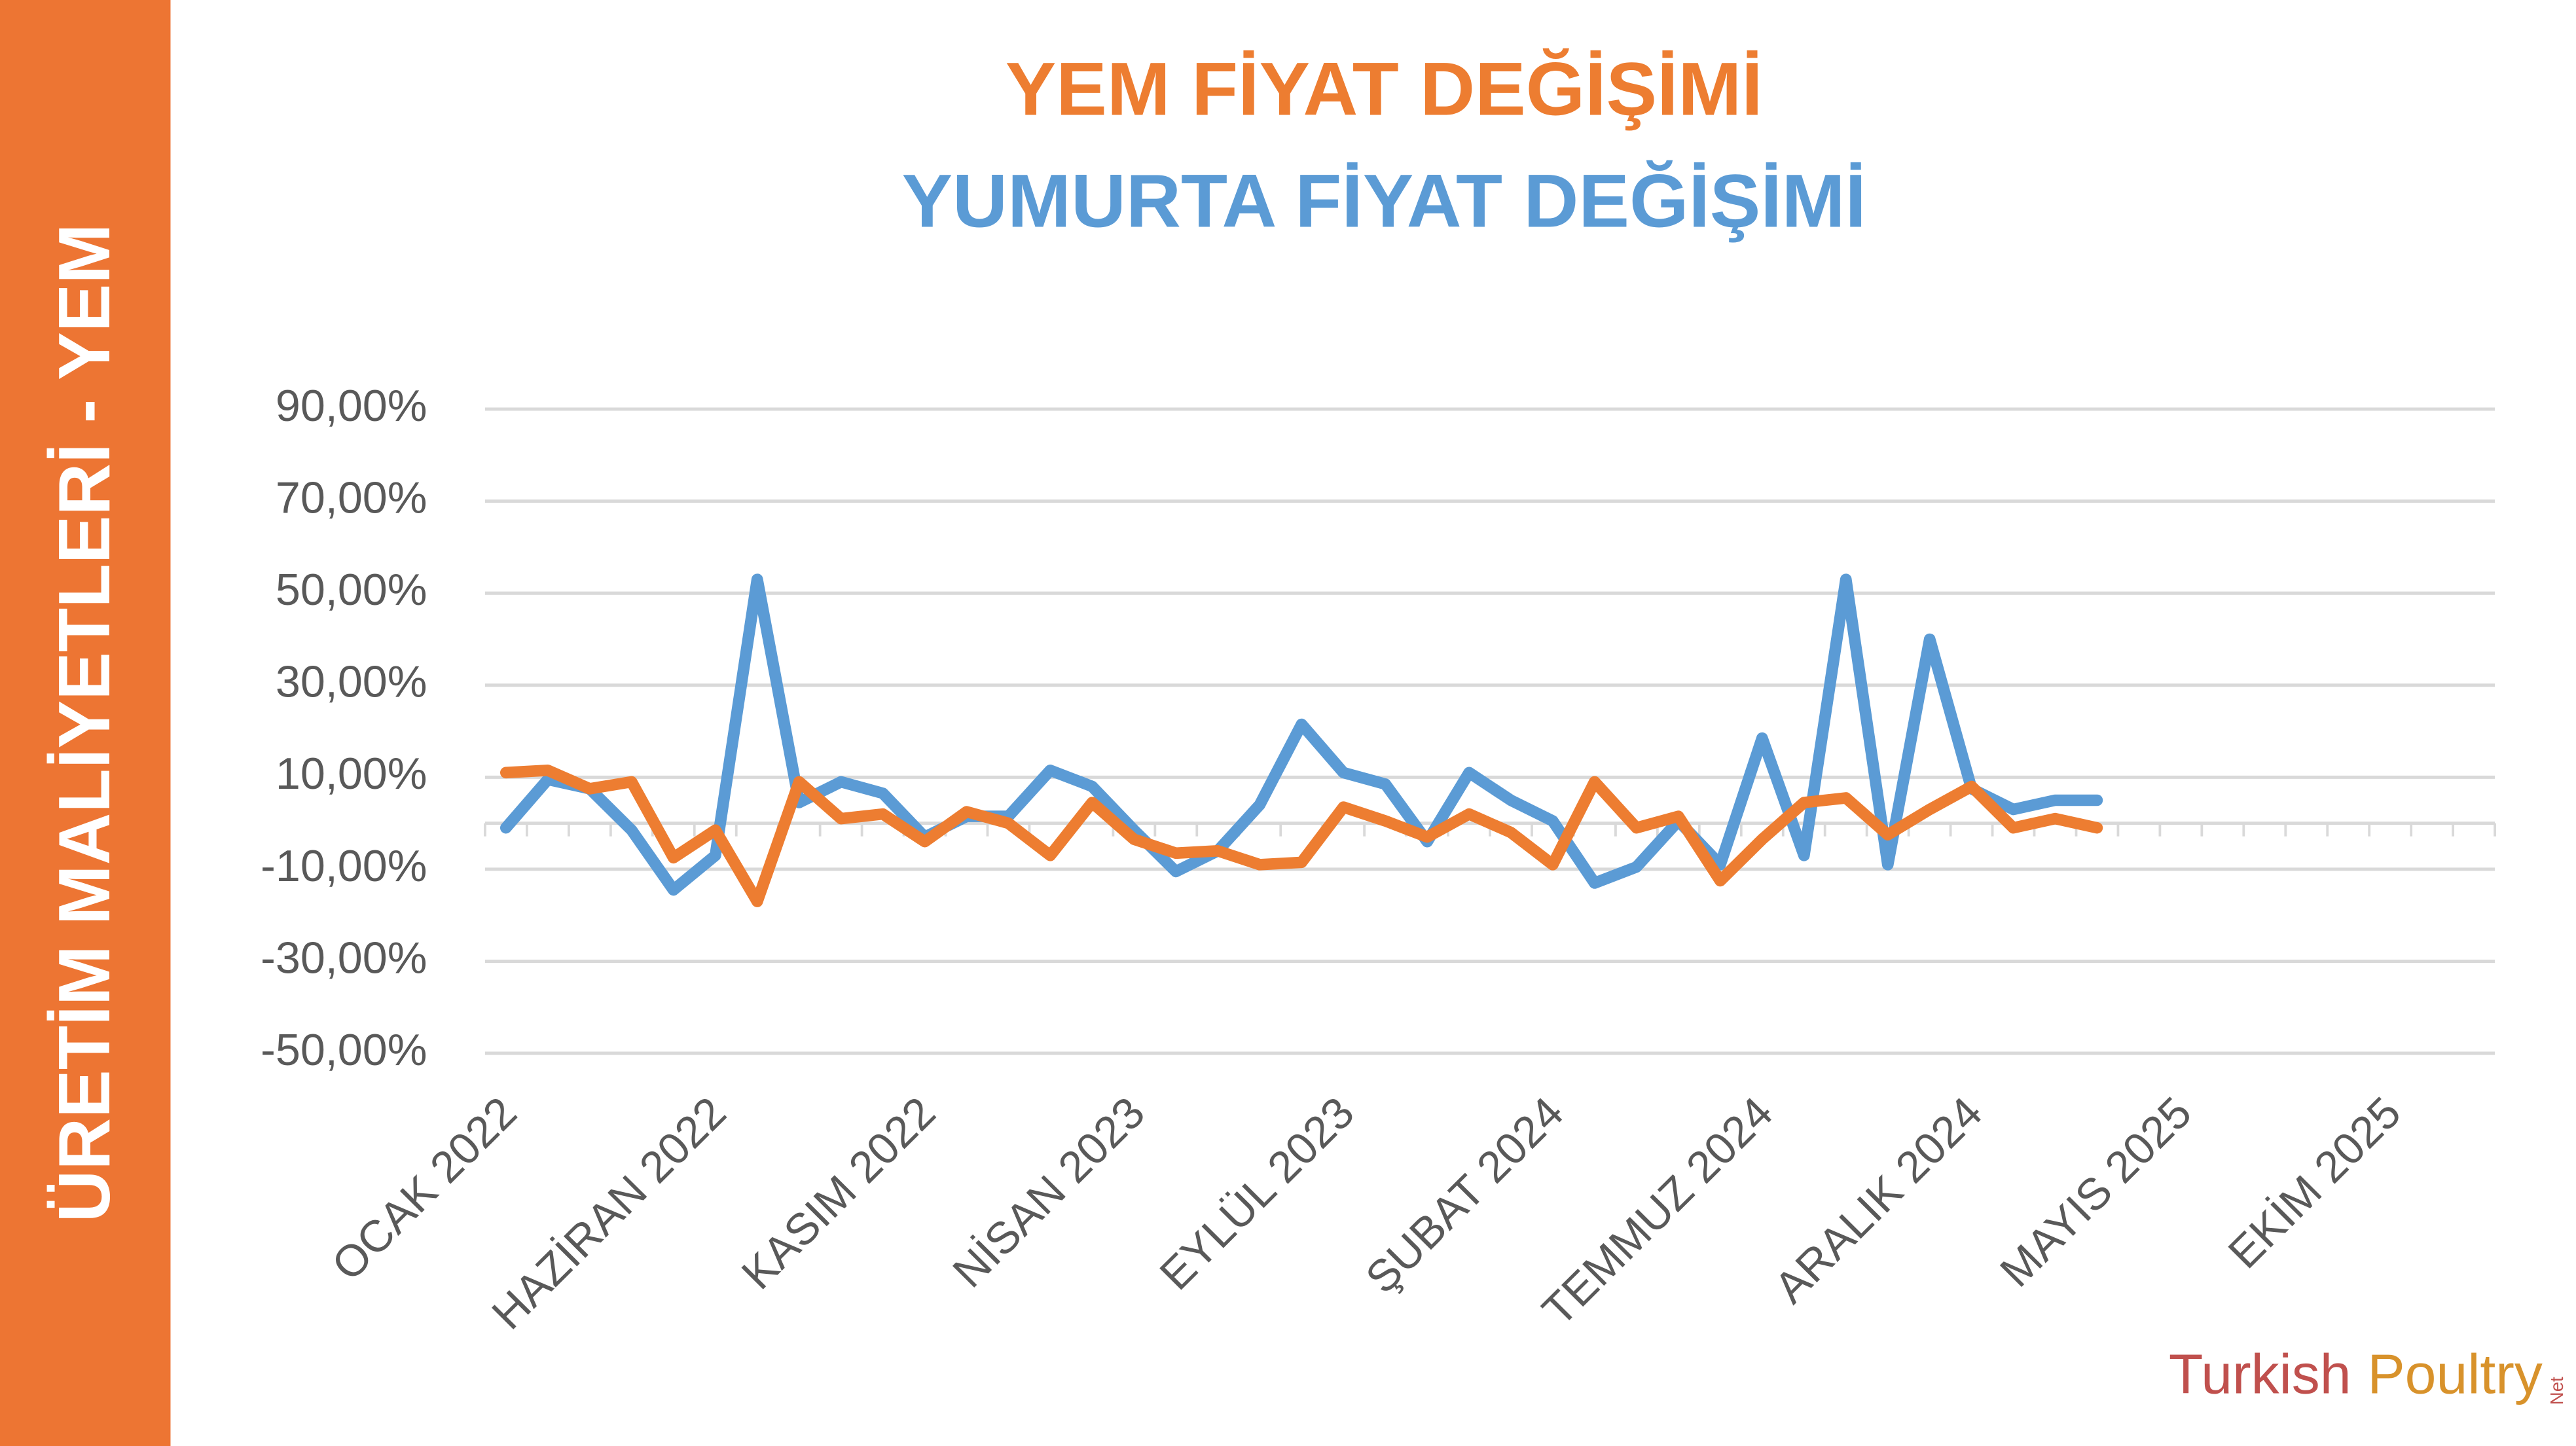 The image size is (2576, 1446). What do you see at coordinates (838, 1193) in the screenshot?
I see `x-tick-label: KASIM 2022` at bounding box center [838, 1193].